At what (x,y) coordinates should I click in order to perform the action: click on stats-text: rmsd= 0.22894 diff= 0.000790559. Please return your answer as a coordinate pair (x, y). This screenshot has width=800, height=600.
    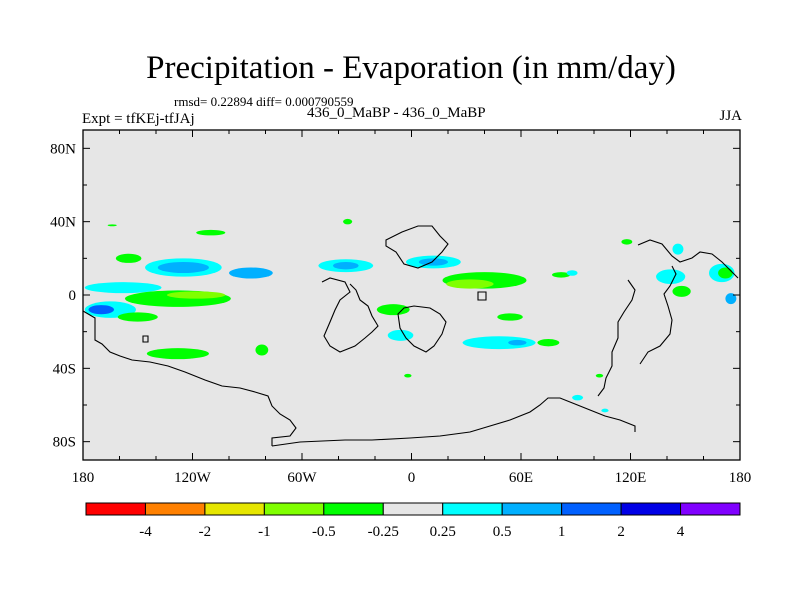
    Looking at the image, I should click on (264, 101).